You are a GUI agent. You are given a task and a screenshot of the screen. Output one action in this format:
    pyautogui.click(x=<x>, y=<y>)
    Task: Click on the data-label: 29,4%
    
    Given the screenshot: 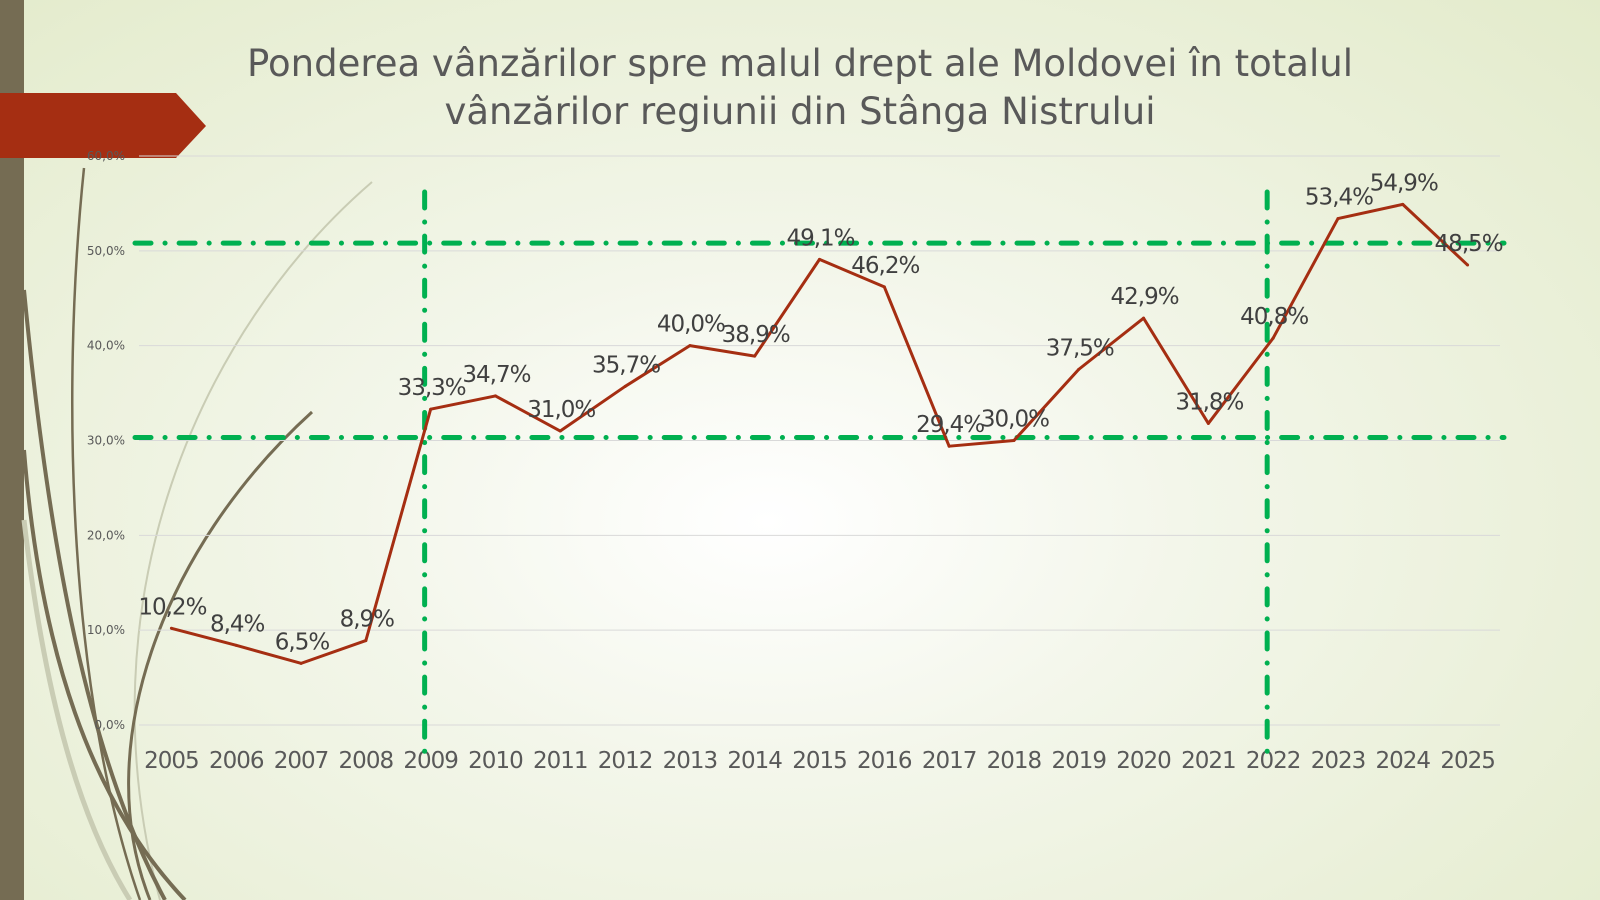 What is the action you would take?
    pyautogui.click(x=950, y=425)
    